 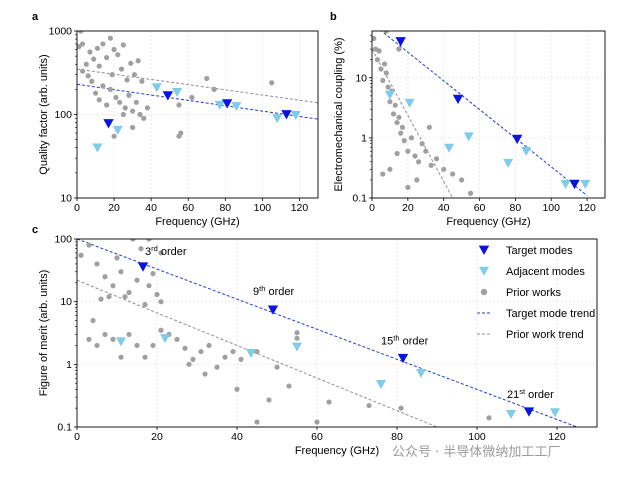 I want to click on x-tick-label: 20, so click(x=114, y=208).